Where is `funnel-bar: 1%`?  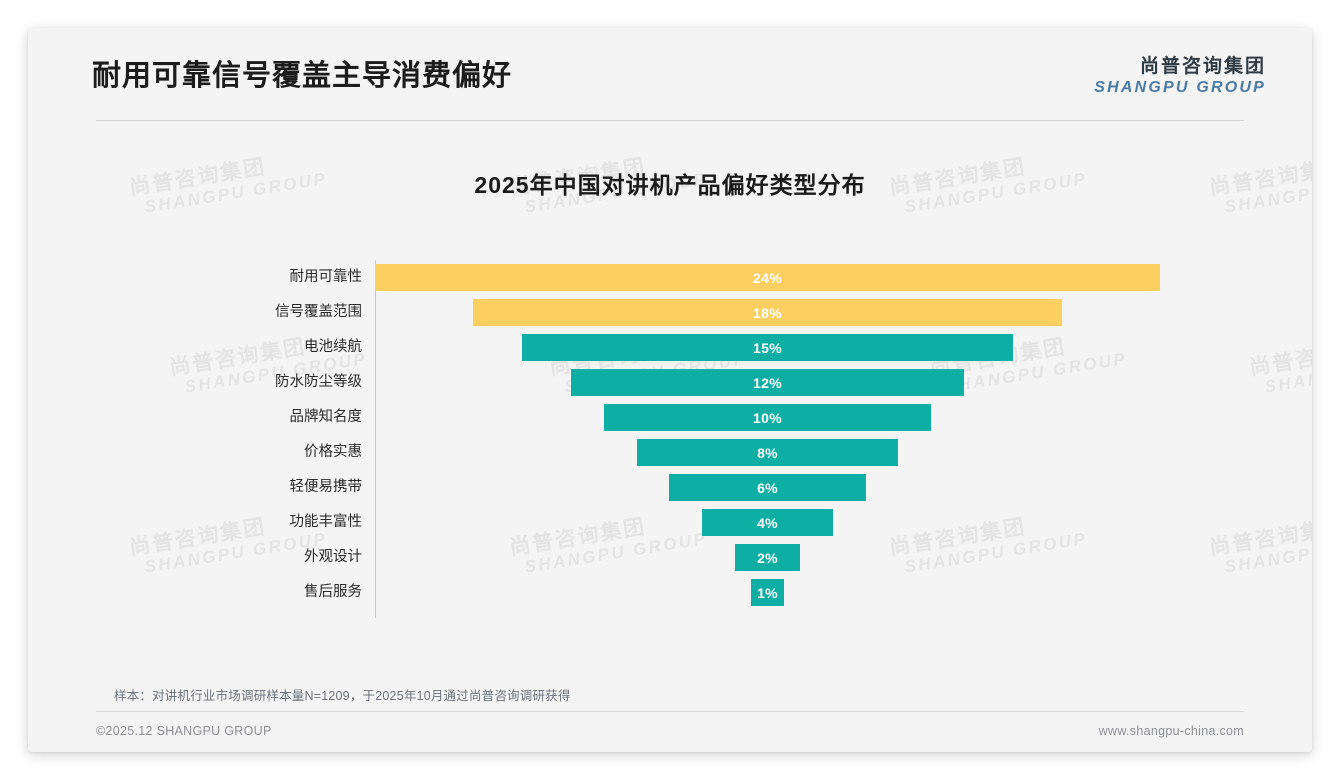 funnel-bar: 1% is located at coordinates (767, 592).